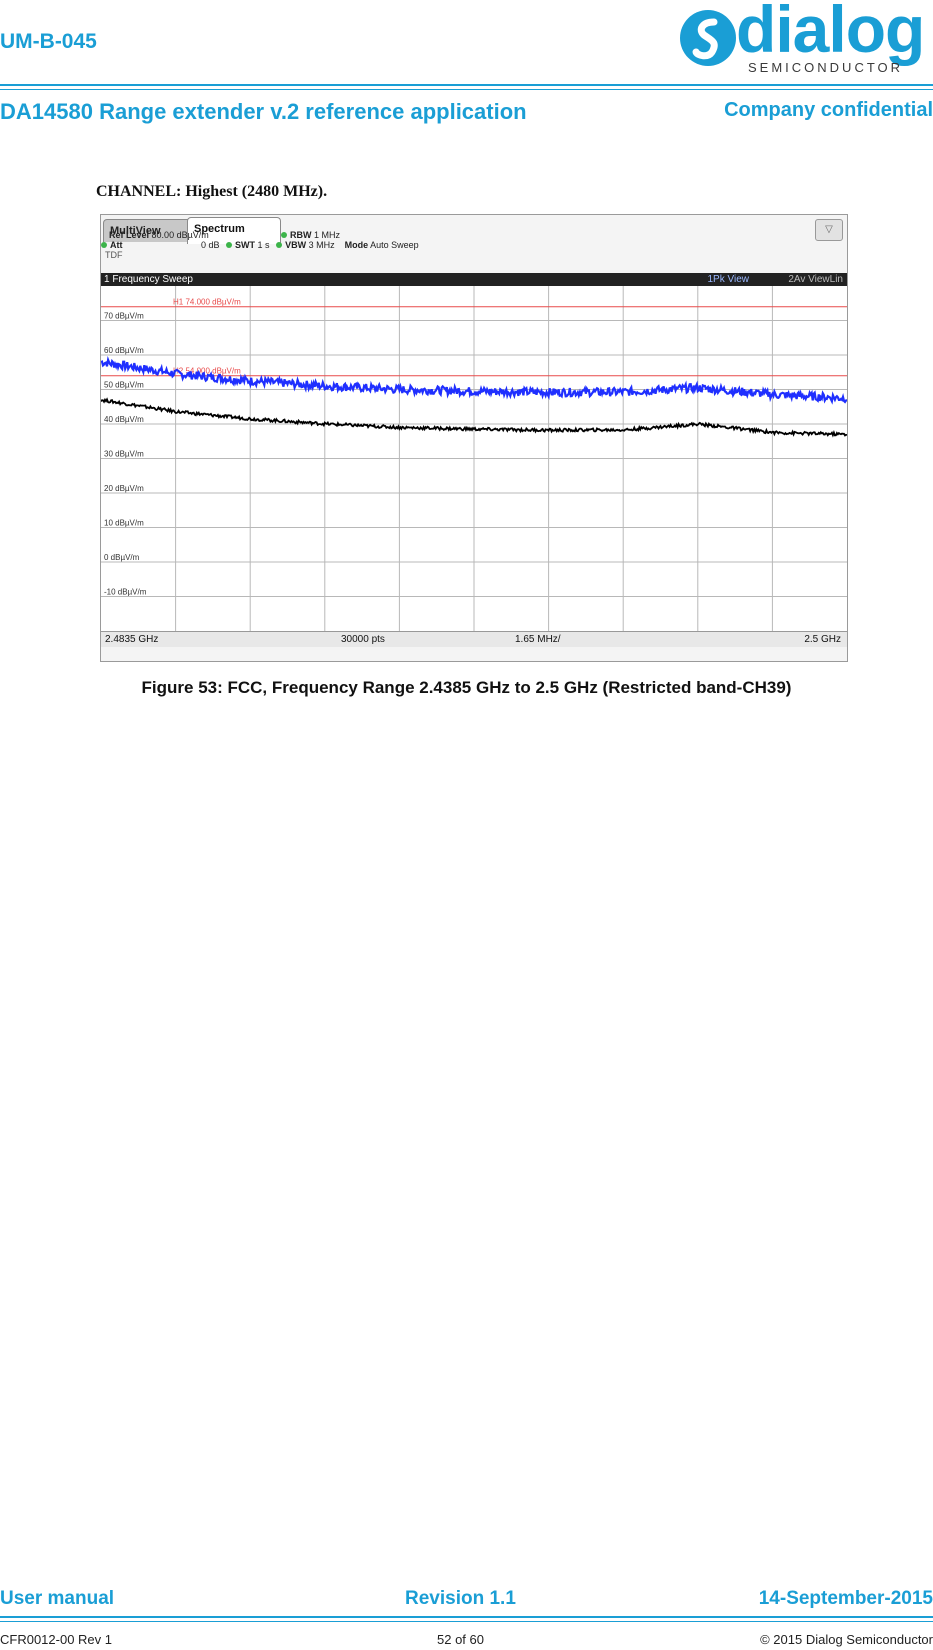  I want to click on footer-rule-top, so click(466, 1617).